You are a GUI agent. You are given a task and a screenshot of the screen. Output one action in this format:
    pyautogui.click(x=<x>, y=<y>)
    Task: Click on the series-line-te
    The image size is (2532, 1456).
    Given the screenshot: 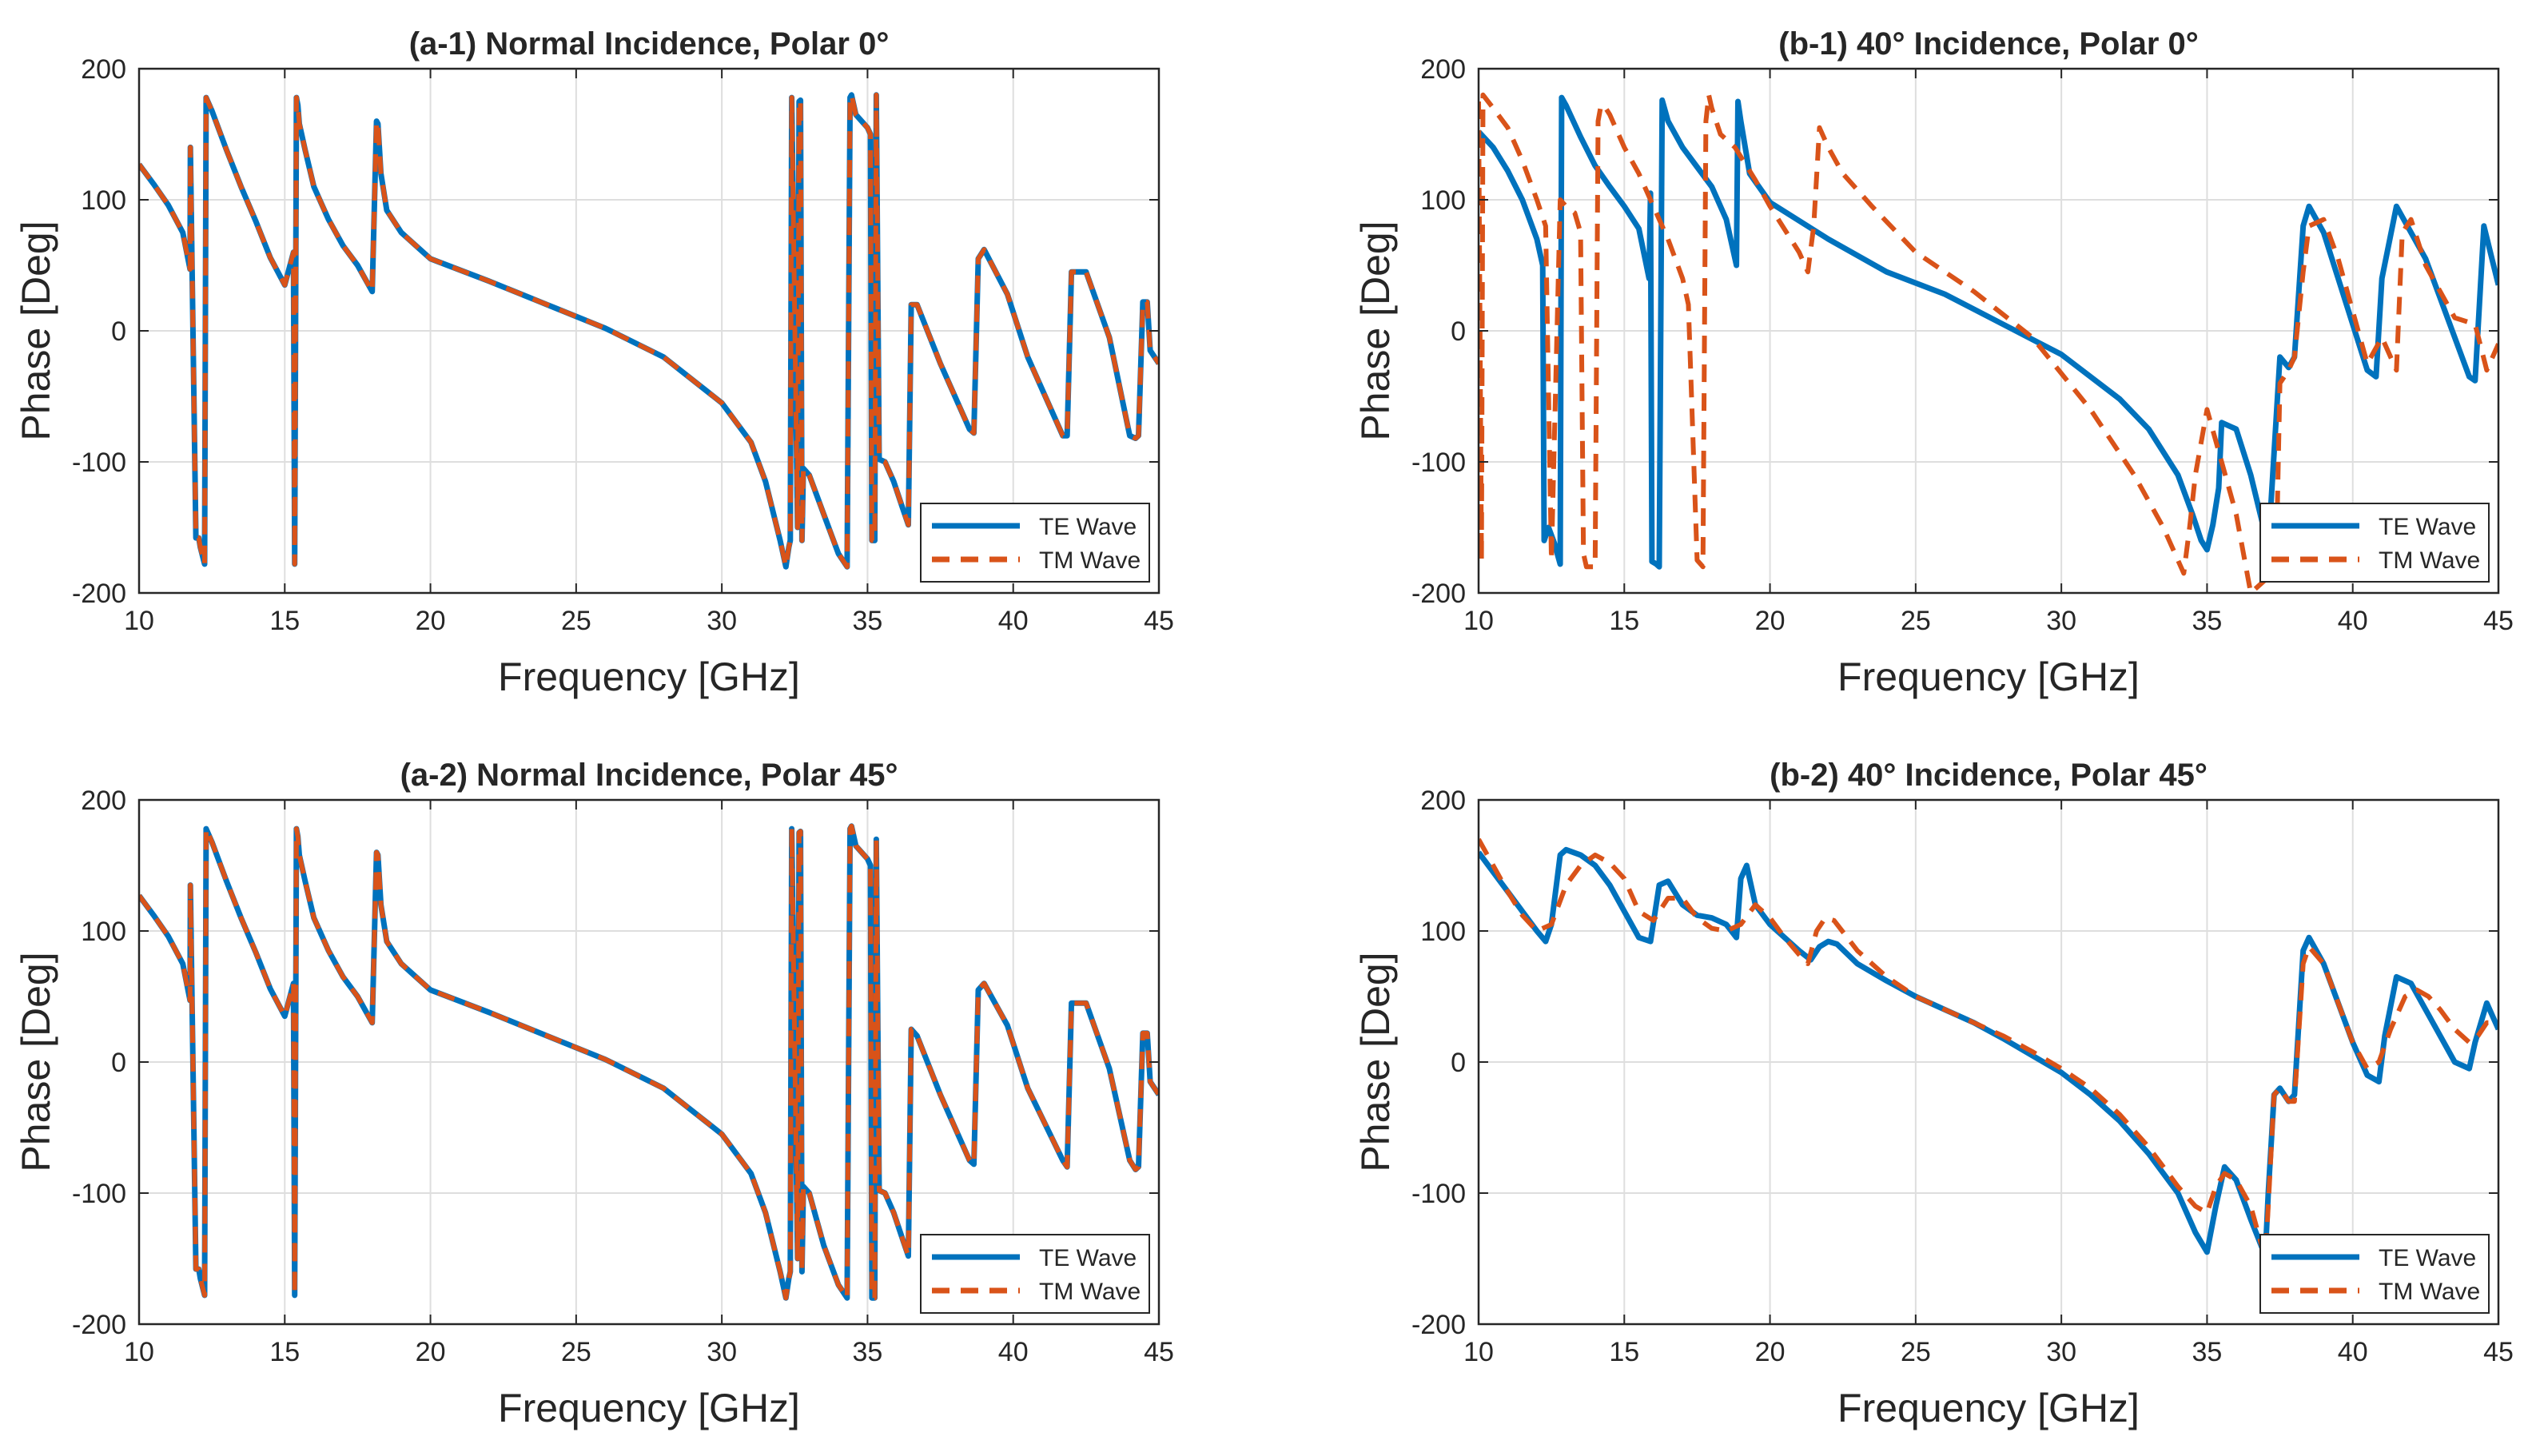 What is the action you would take?
    pyautogui.click(x=1988, y=332)
    